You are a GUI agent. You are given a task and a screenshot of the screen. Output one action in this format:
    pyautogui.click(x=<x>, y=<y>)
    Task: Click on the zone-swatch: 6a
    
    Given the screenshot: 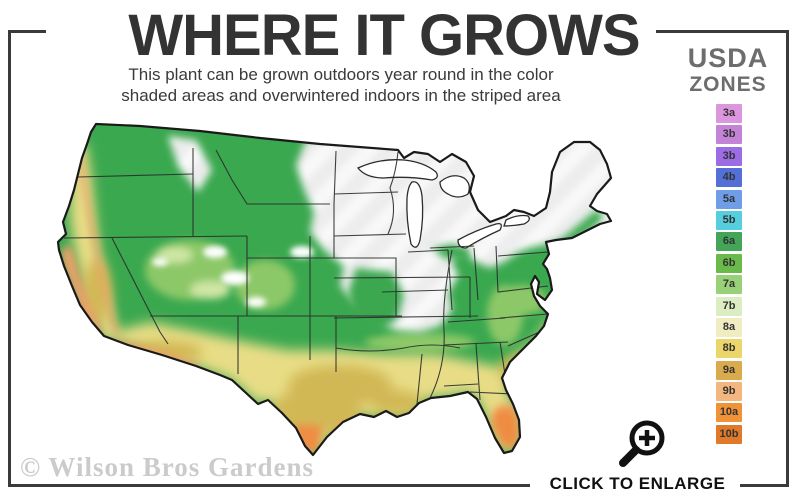 What is the action you would take?
    pyautogui.click(x=729, y=242)
    